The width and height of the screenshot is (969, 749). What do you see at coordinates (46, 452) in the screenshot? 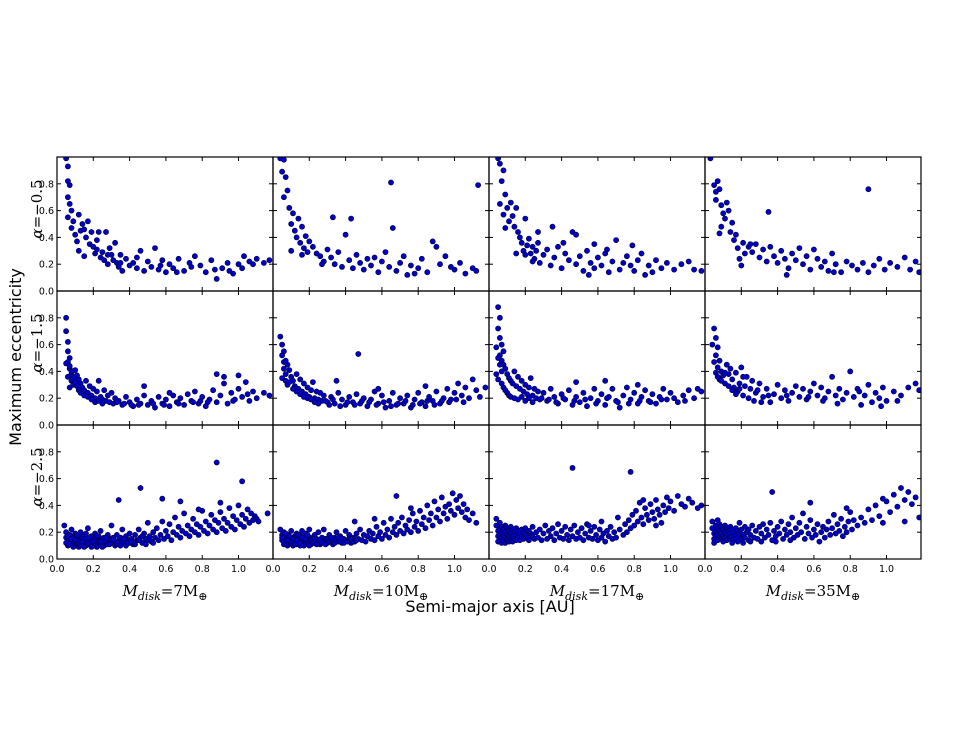
I see `y-tick-label: 0.8` at bounding box center [46, 452].